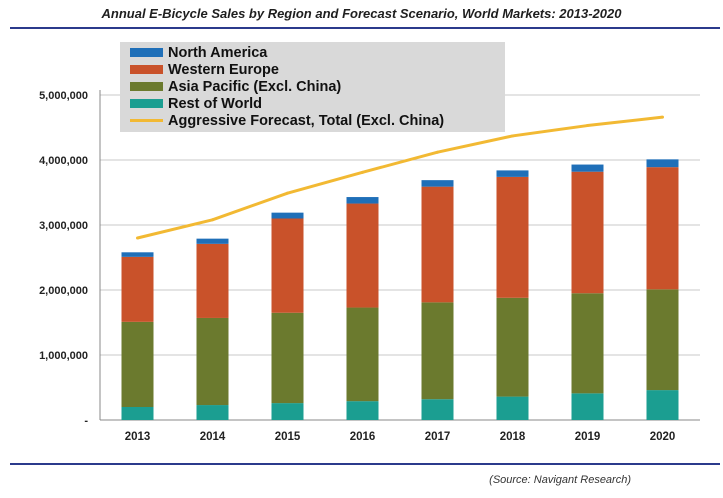 The width and height of the screenshot is (723, 498). What do you see at coordinates (287, 358) in the screenshot?
I see `bar-asia-pacific-excl-china--2015` at bounding box center [287, 358].